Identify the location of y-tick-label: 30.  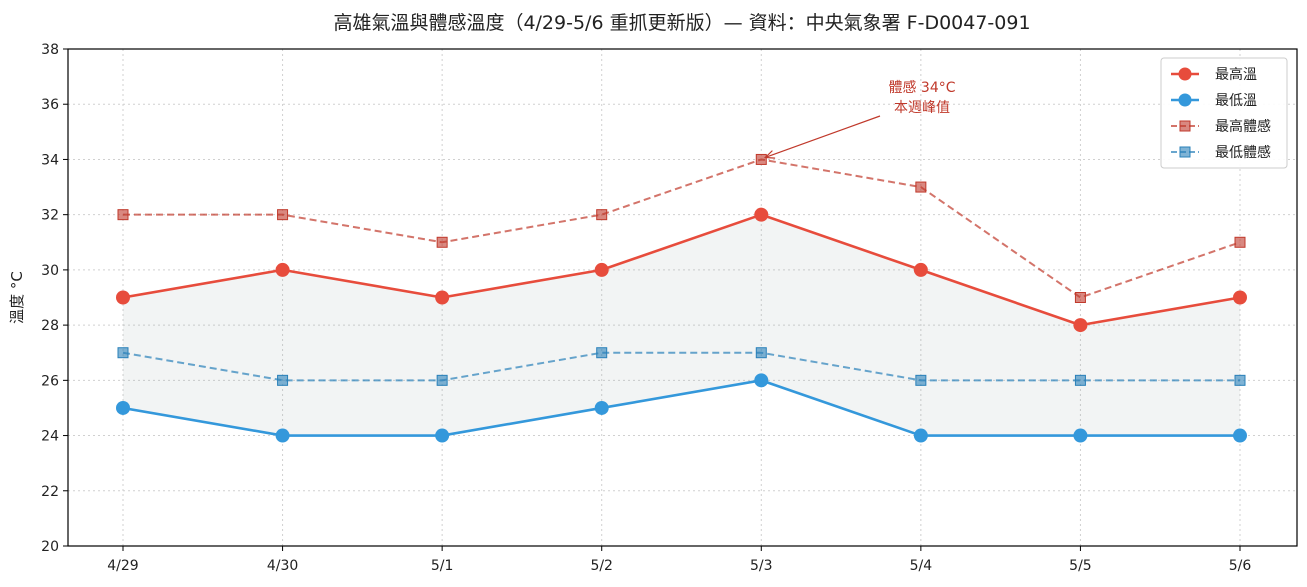
(50, 271).